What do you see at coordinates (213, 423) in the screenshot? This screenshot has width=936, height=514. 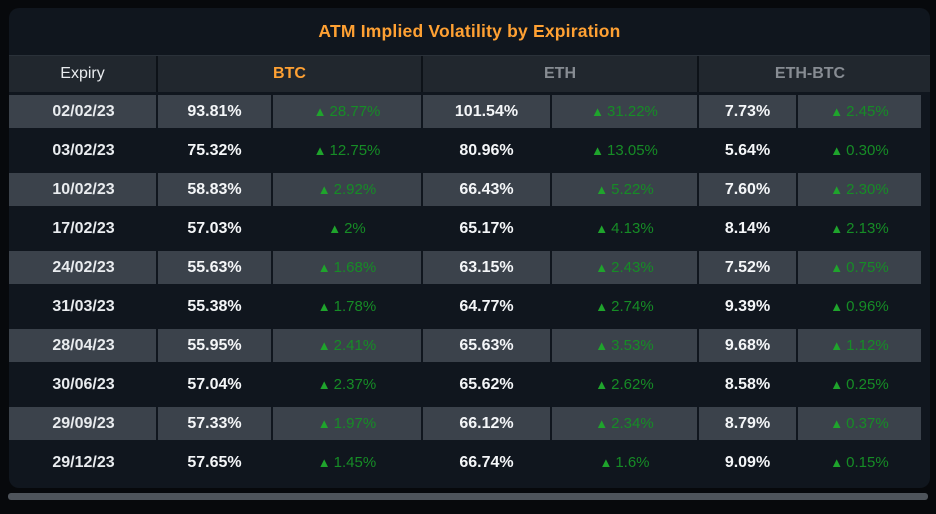 I see `btc-value-cell: 57.33%` at bounding box center [213, 423].